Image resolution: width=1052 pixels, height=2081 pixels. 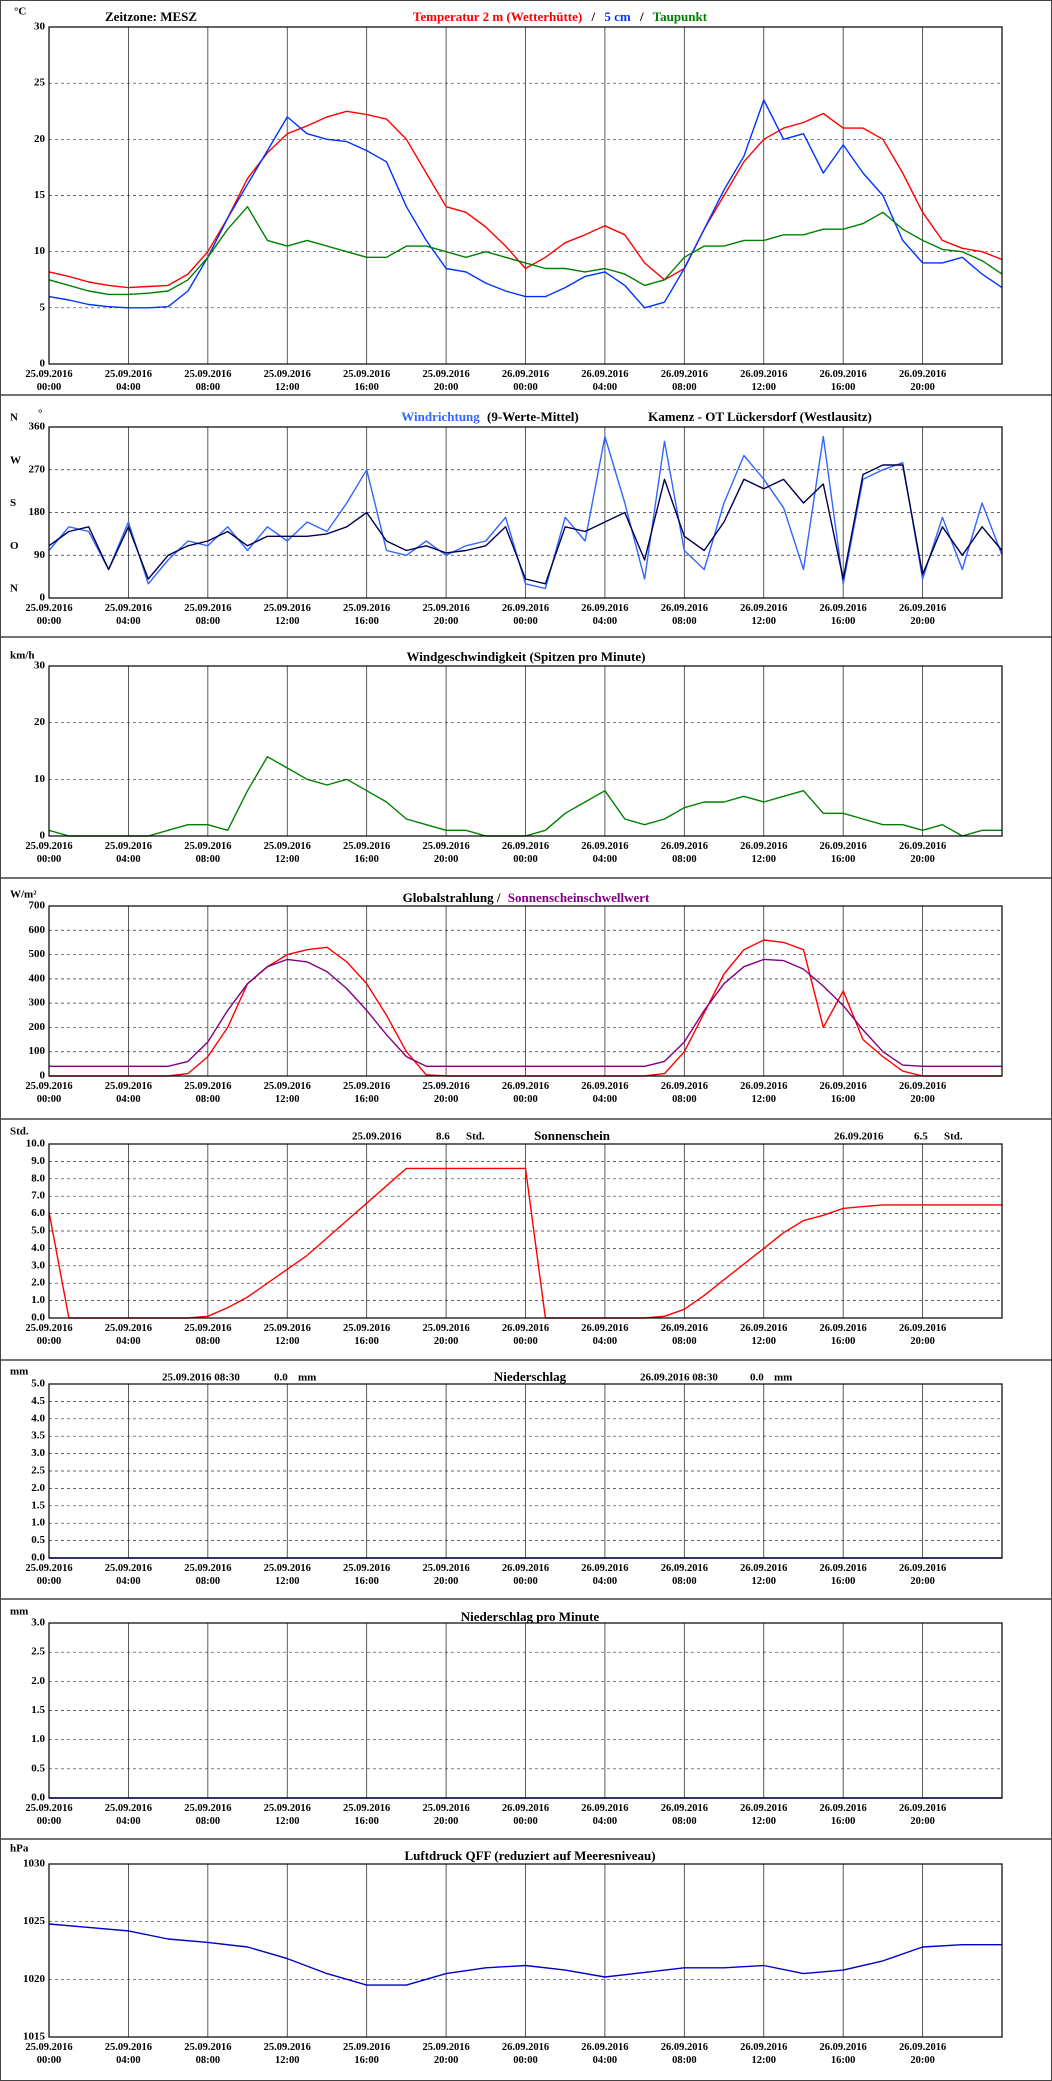 What do you see at coordinates (201, 1378) in the screenshot?
I see `total-date: 25.09.2016 08:30` at bounding box center [201, 1378].